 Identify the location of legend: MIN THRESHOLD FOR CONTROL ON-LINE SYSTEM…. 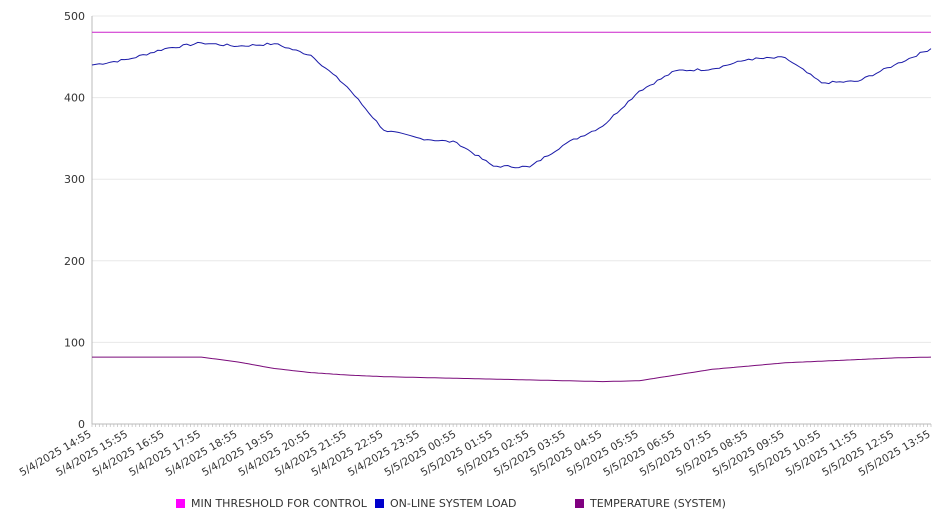
(473, 506).